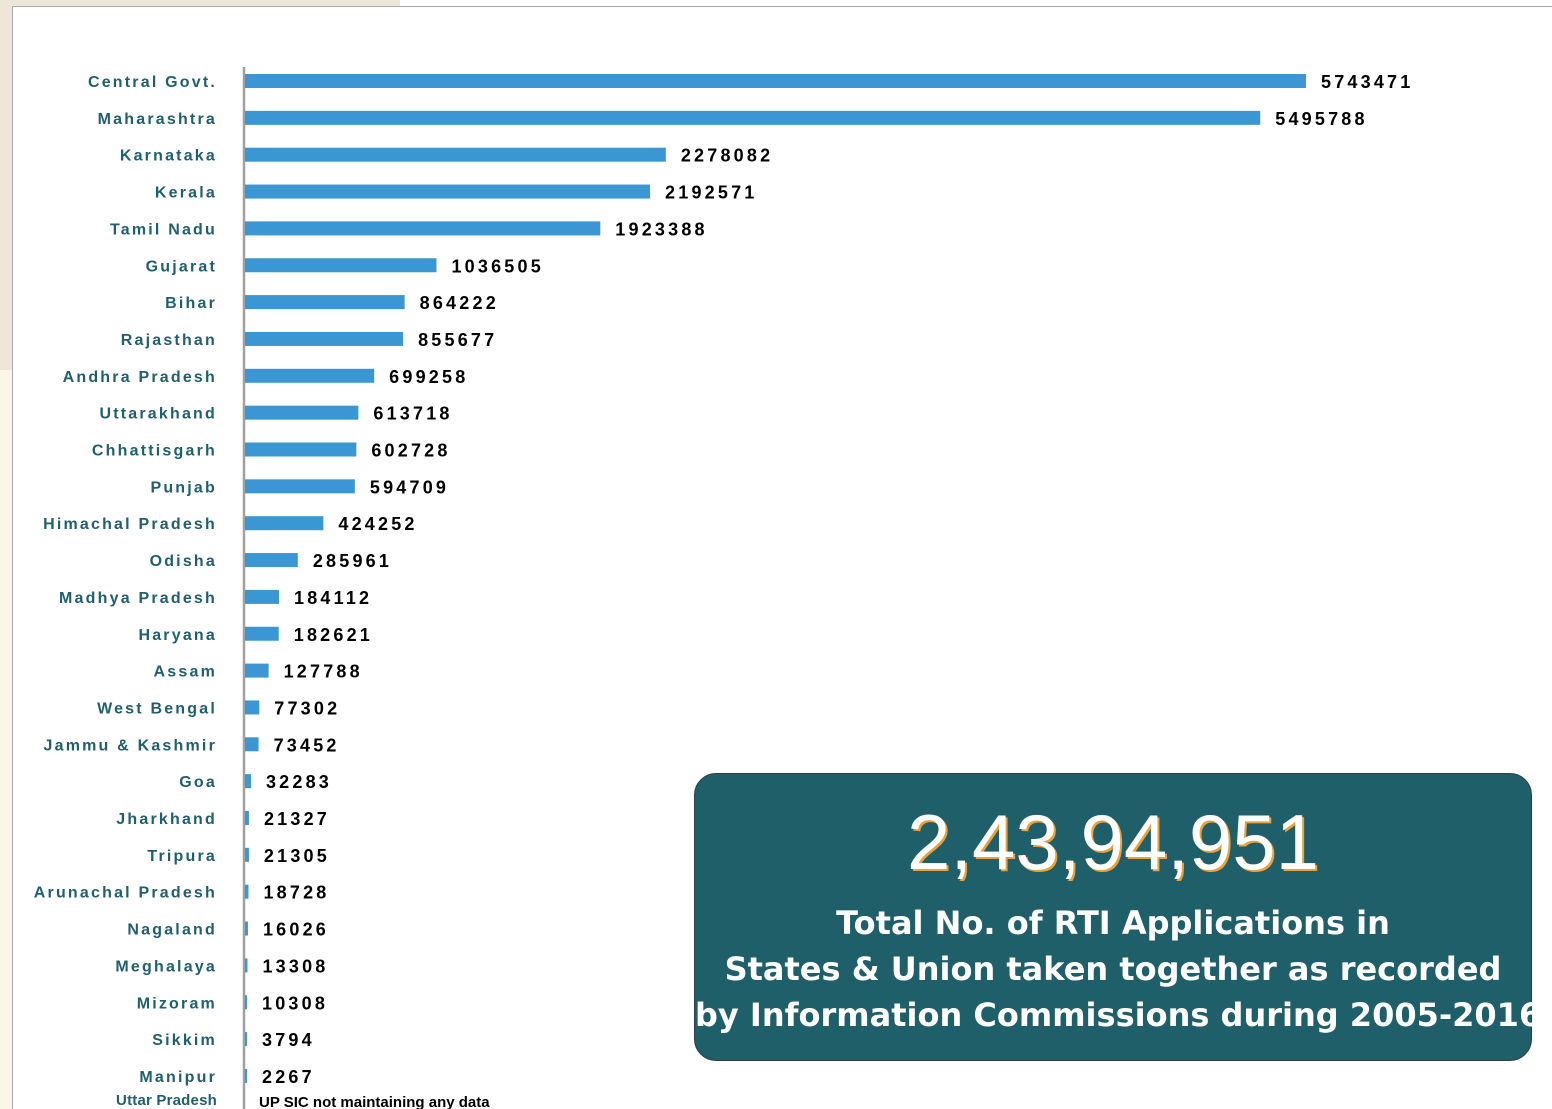  I want to click on data-label: 594709, so click(409, 487).